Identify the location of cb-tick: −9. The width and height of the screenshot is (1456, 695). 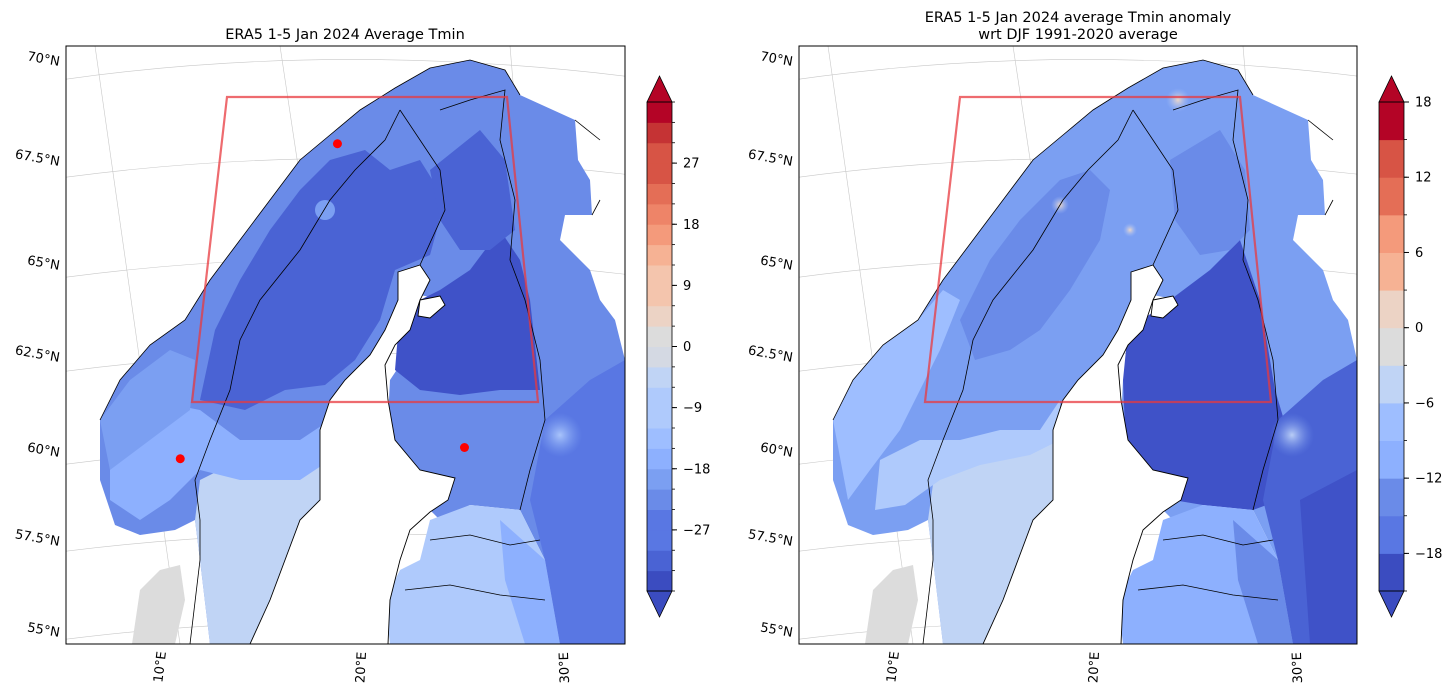
(692, 408).